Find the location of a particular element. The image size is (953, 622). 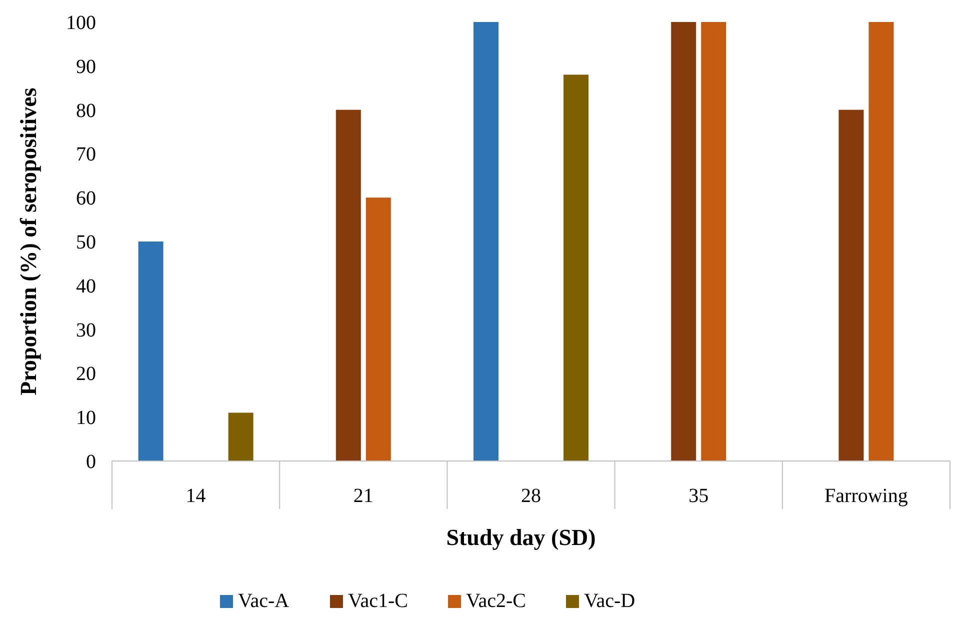

y-tick-label: 60 is located at coordinates (86, 199).